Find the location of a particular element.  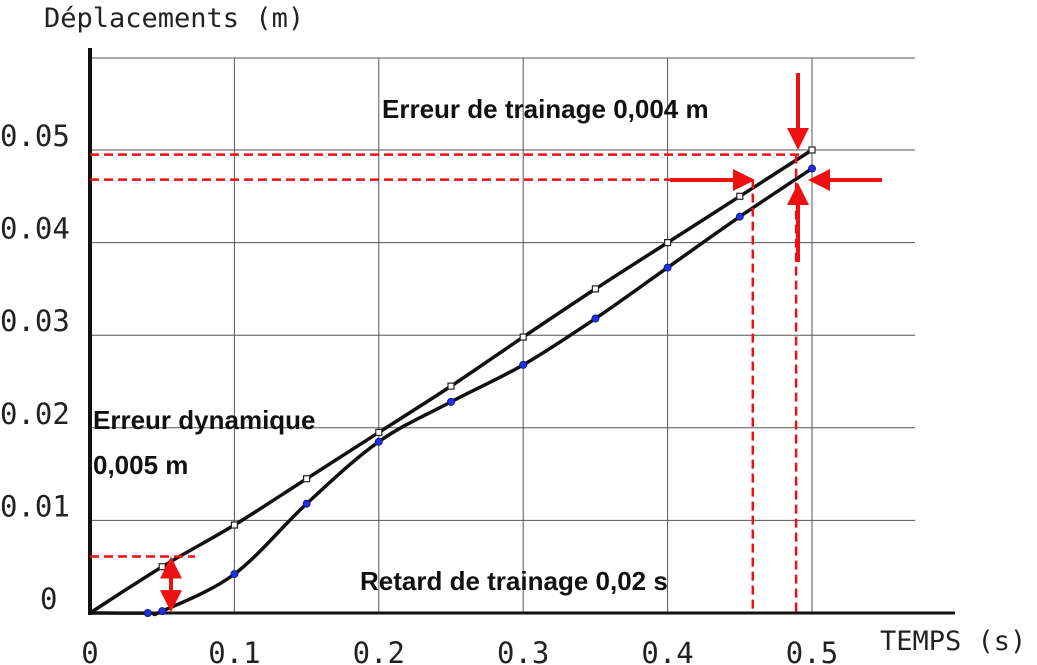

arrow-trainage-down-head is located at coordinates (798, 139).